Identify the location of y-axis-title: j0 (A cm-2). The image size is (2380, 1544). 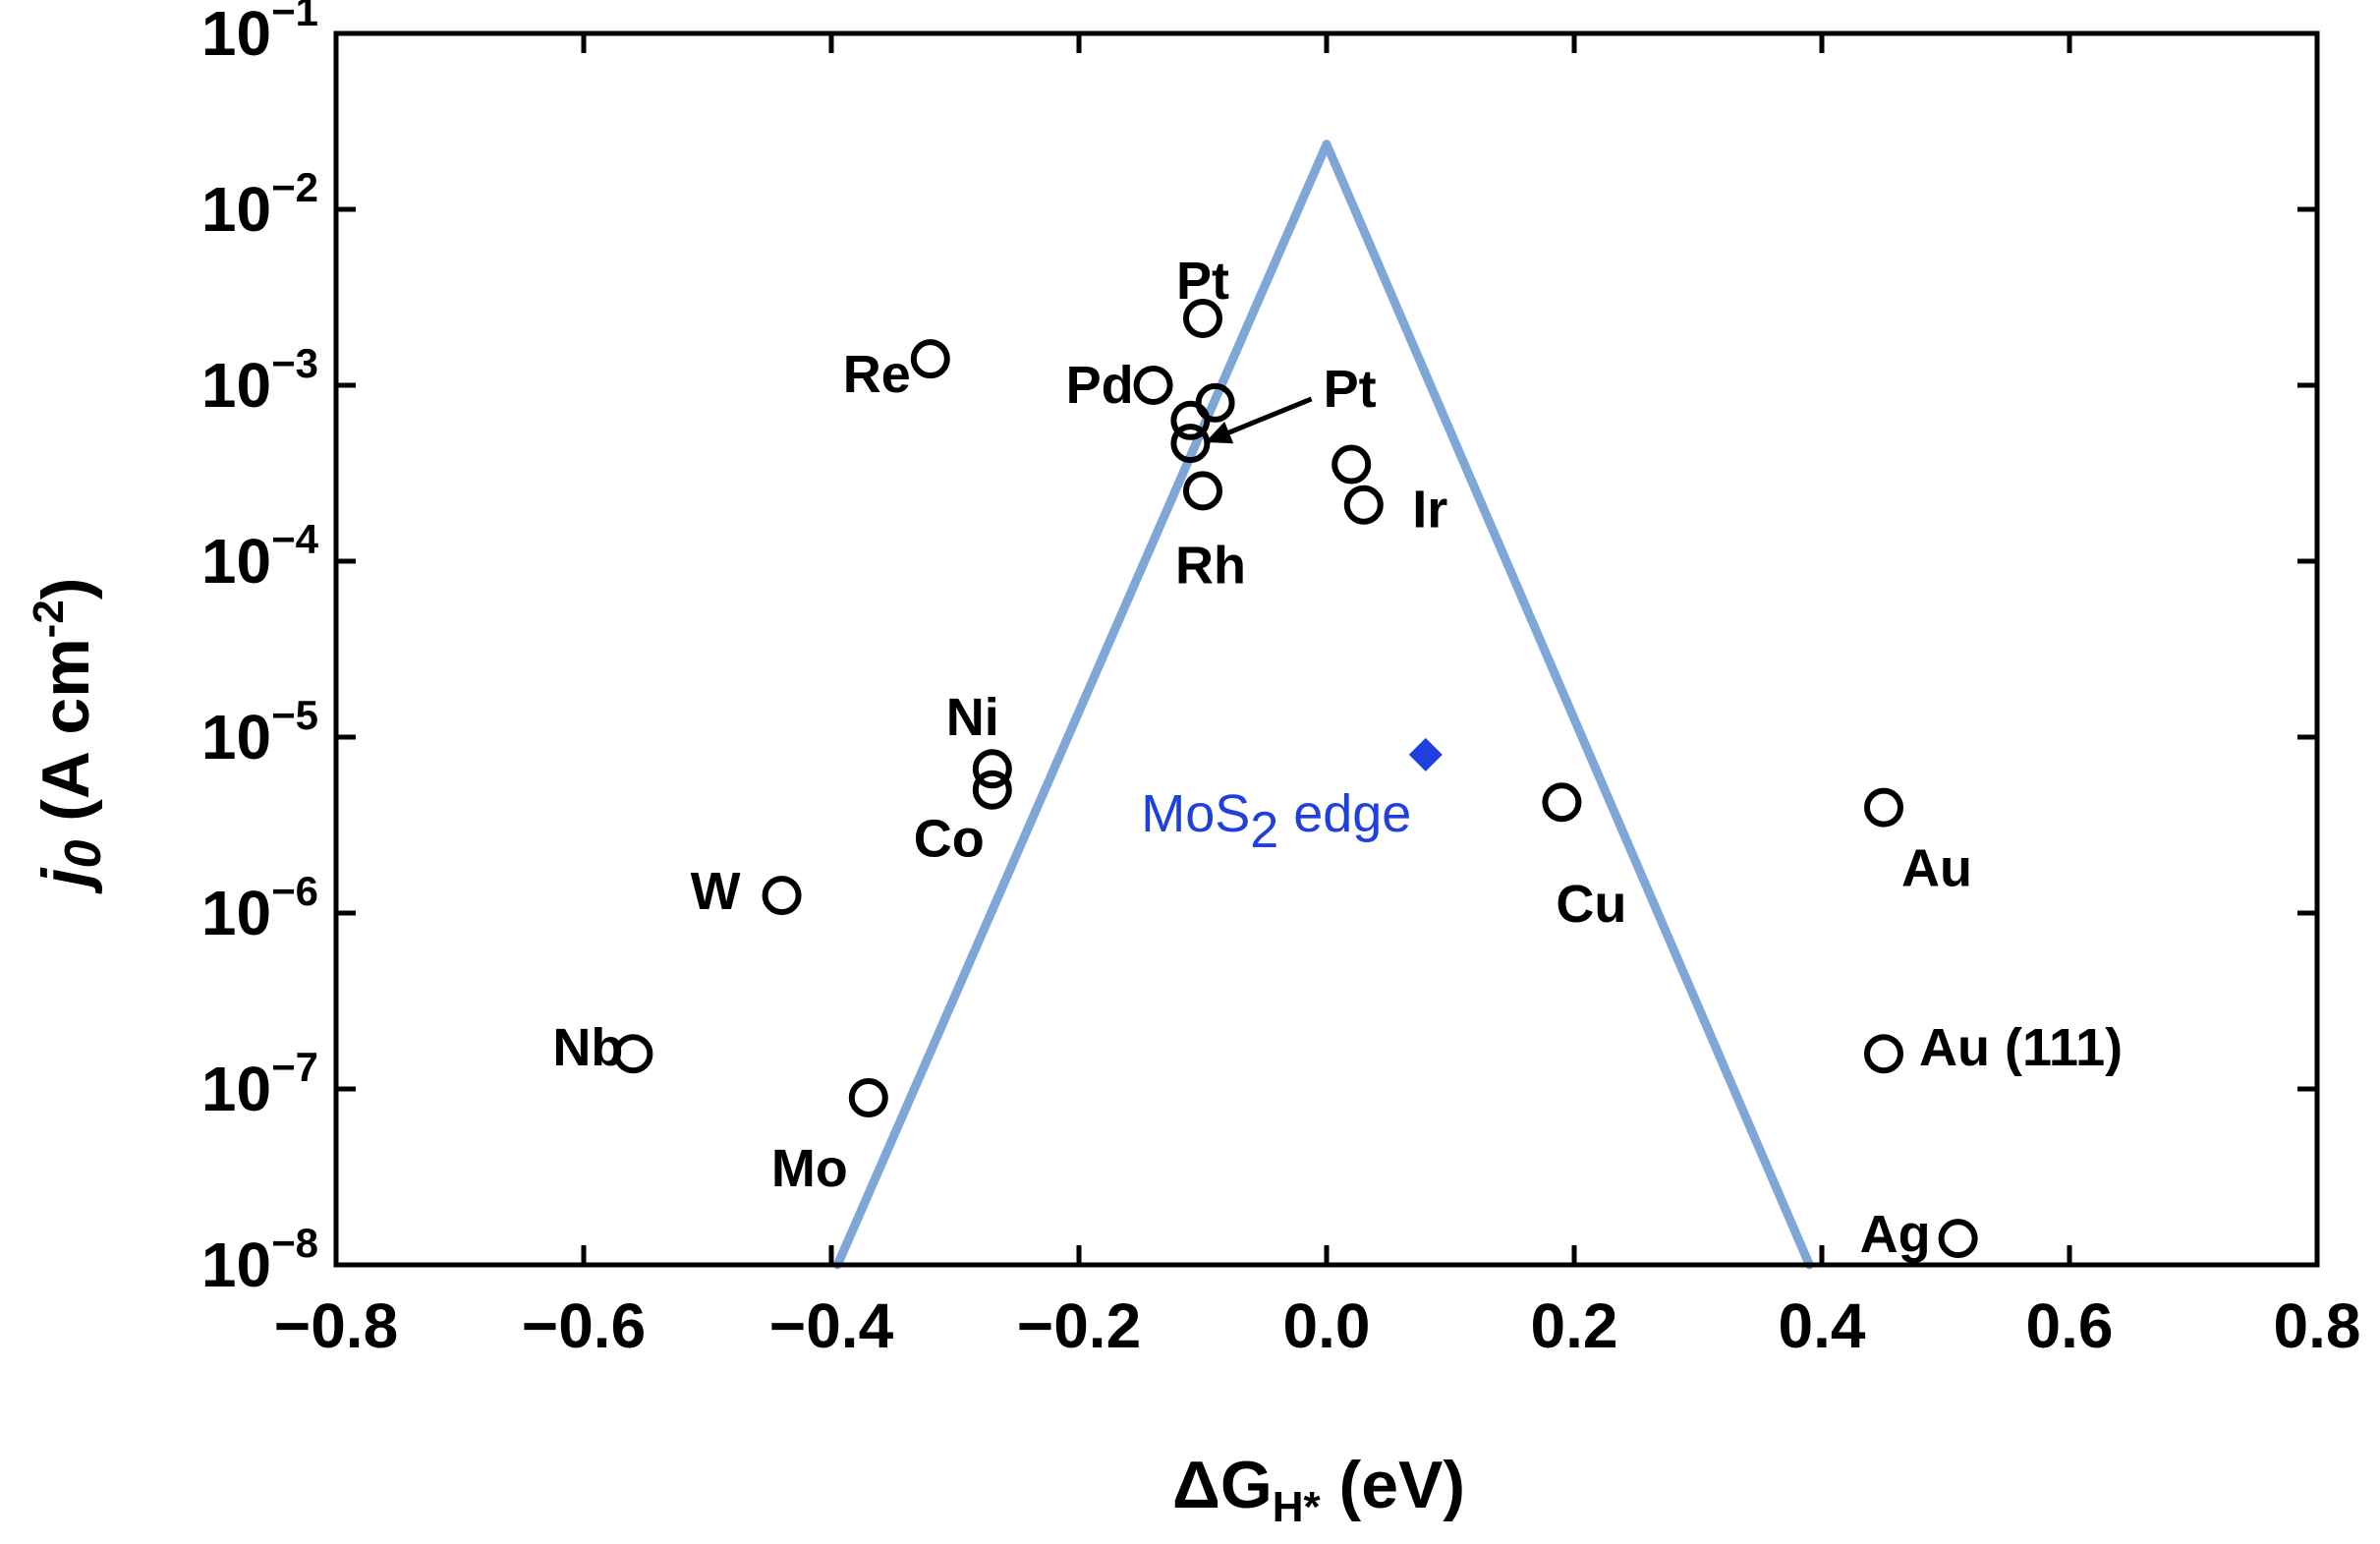
(68, 737).